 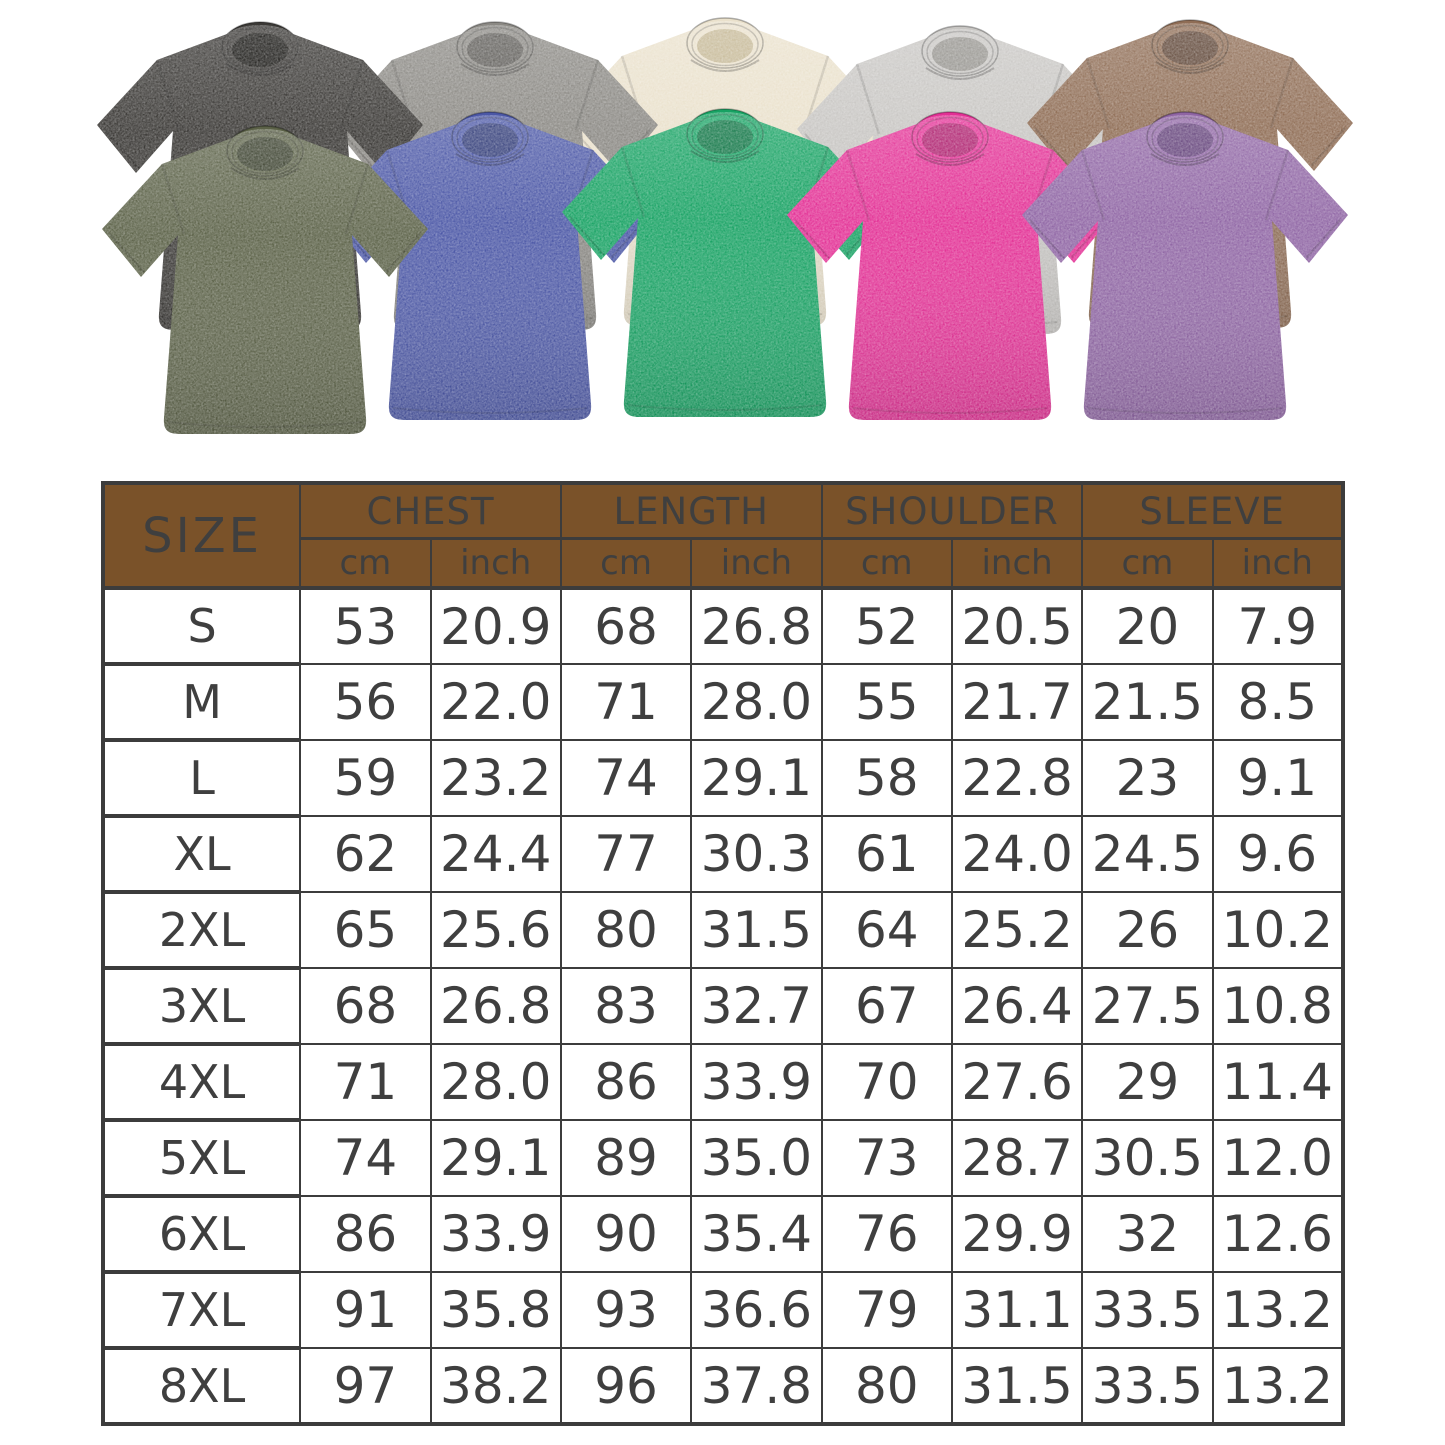 I want to click on table-row-5XL: 5XL 74 29.1 89 35.0 73 28.7 30.5 12.0, so click(x=723, y=1158).